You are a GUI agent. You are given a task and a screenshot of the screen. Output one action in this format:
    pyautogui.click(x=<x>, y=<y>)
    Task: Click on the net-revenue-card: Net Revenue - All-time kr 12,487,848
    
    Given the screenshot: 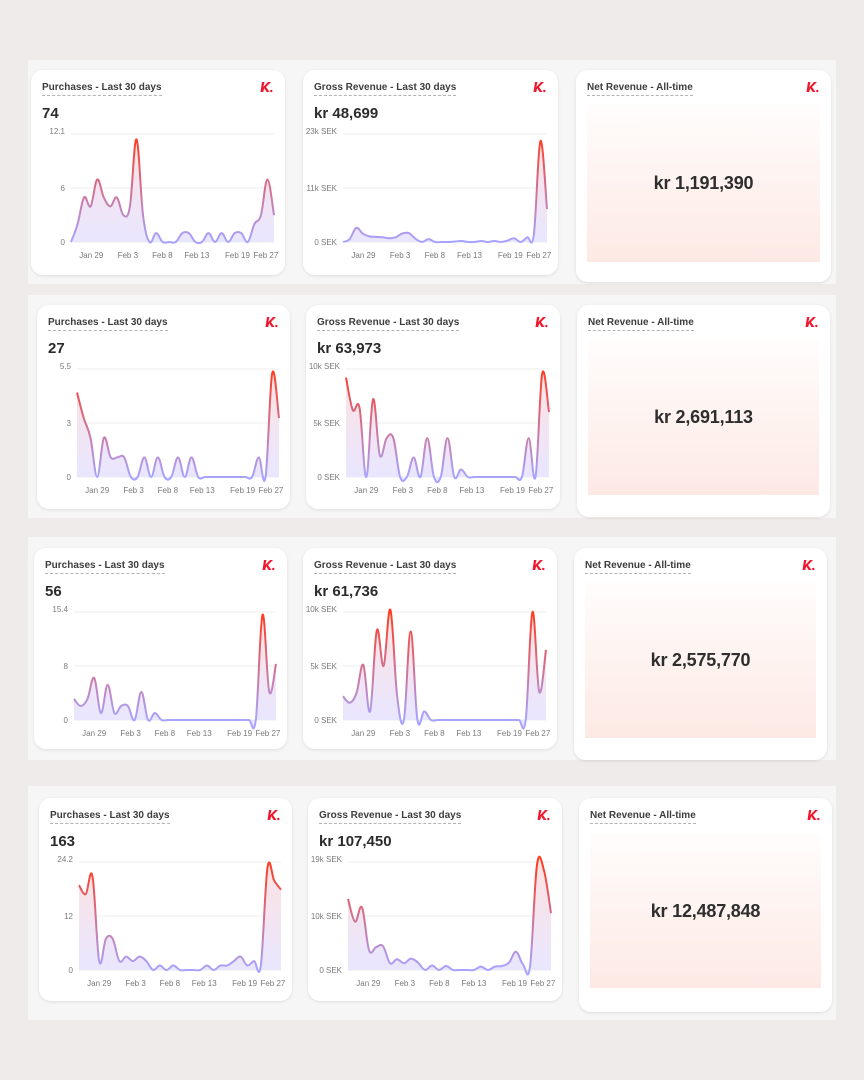 What is the action you would take?
    pyautogui.click(x=705, y=905)
    